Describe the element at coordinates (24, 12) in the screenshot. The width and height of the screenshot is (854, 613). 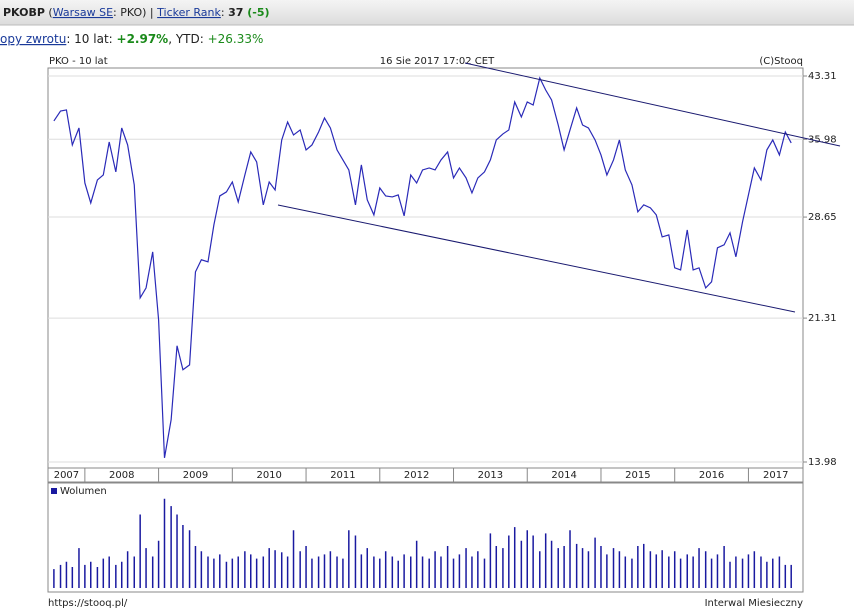
I see `ticker: PKOBP` at that location.